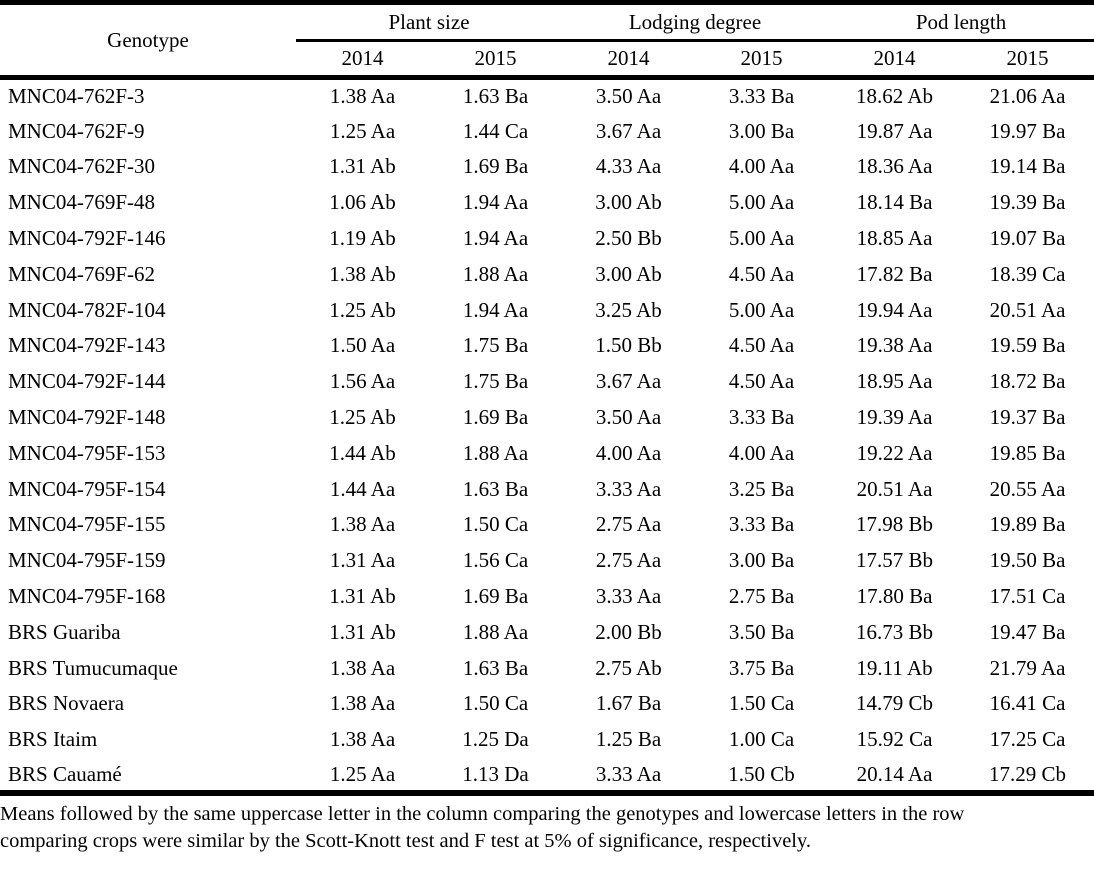 The width and height of the screenshot is (1094, 870). What do you see at coordinates (1027, 273) in the screenshot?
I see `value-cell: 18.39 Ca` at bounding box center [1027, 273].